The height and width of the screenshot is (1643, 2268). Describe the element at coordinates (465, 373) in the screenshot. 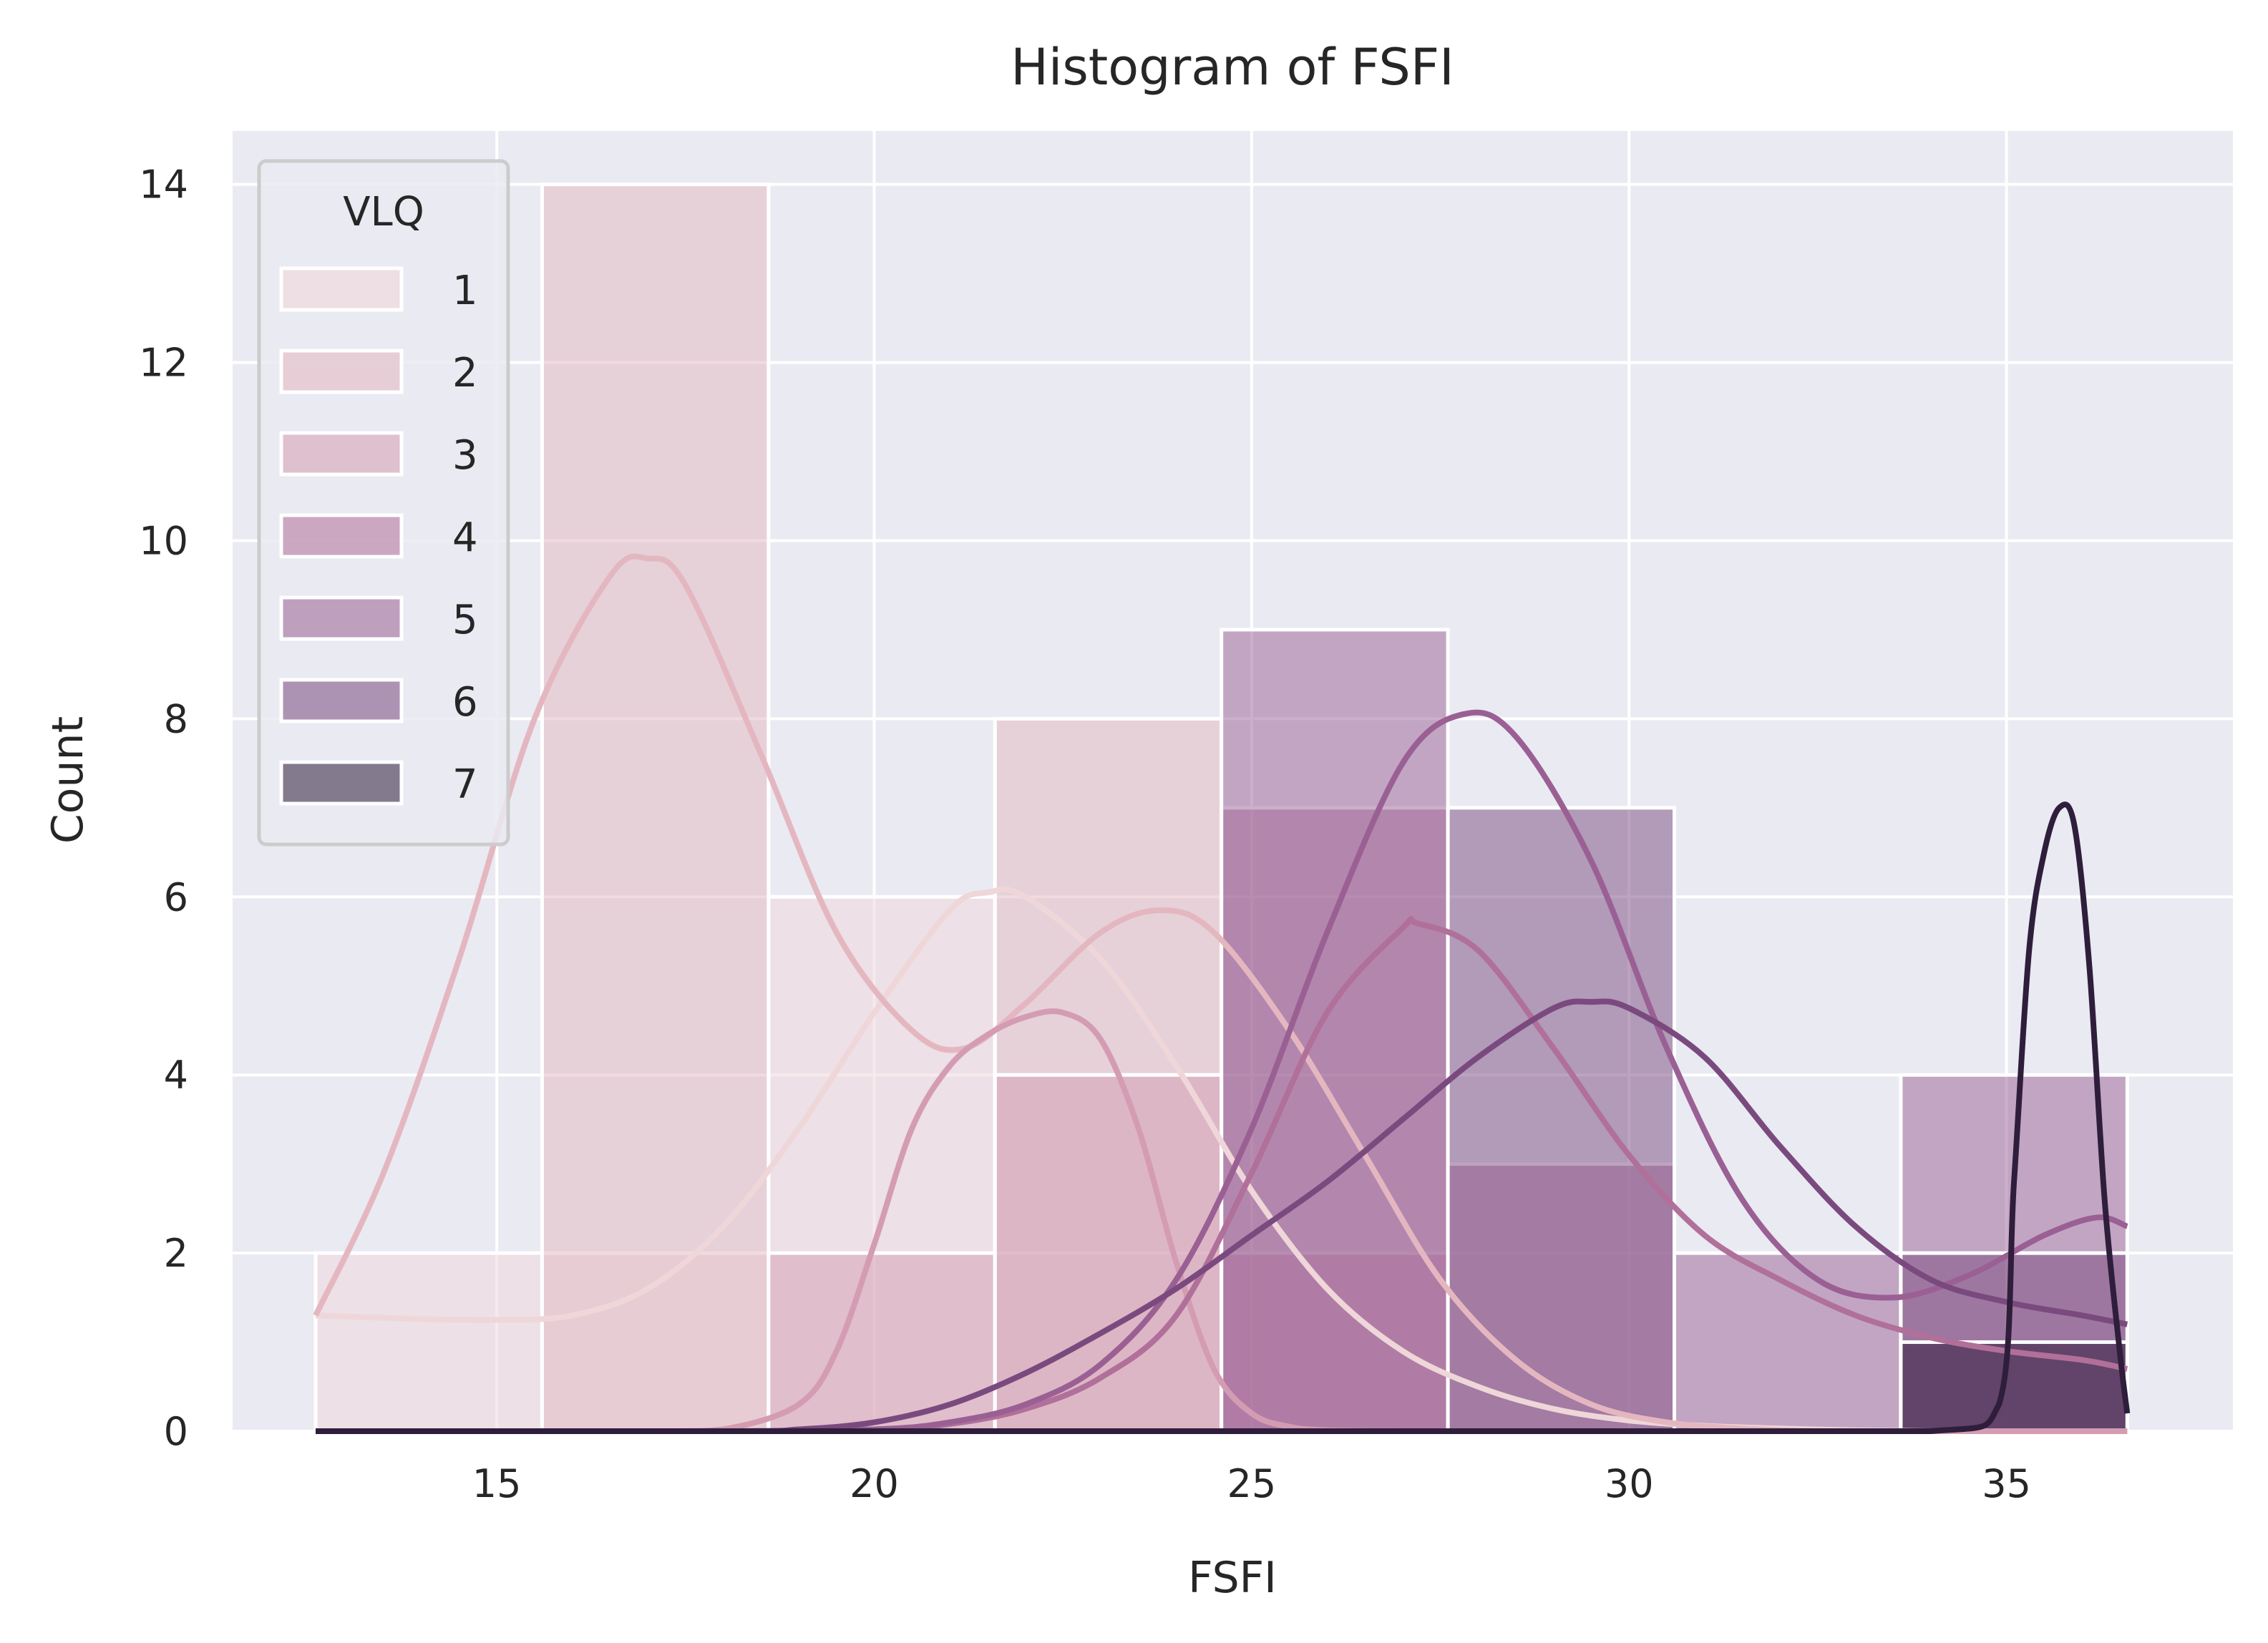

I see `legend-label-vlq-2: 2` at that location.